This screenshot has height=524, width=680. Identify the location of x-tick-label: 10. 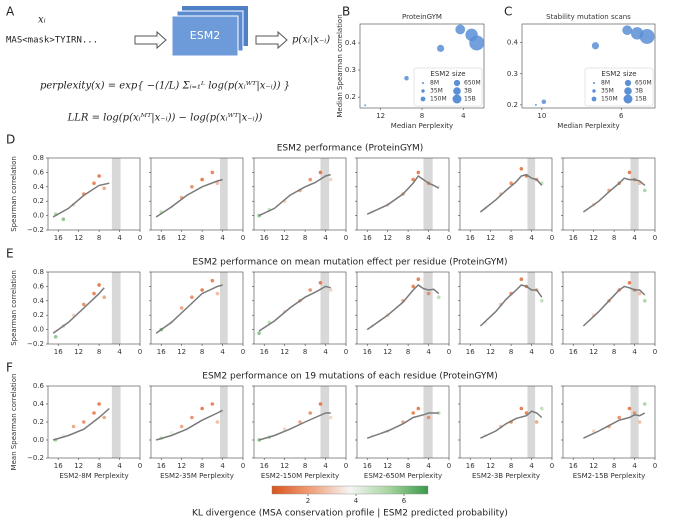
(541, 116).